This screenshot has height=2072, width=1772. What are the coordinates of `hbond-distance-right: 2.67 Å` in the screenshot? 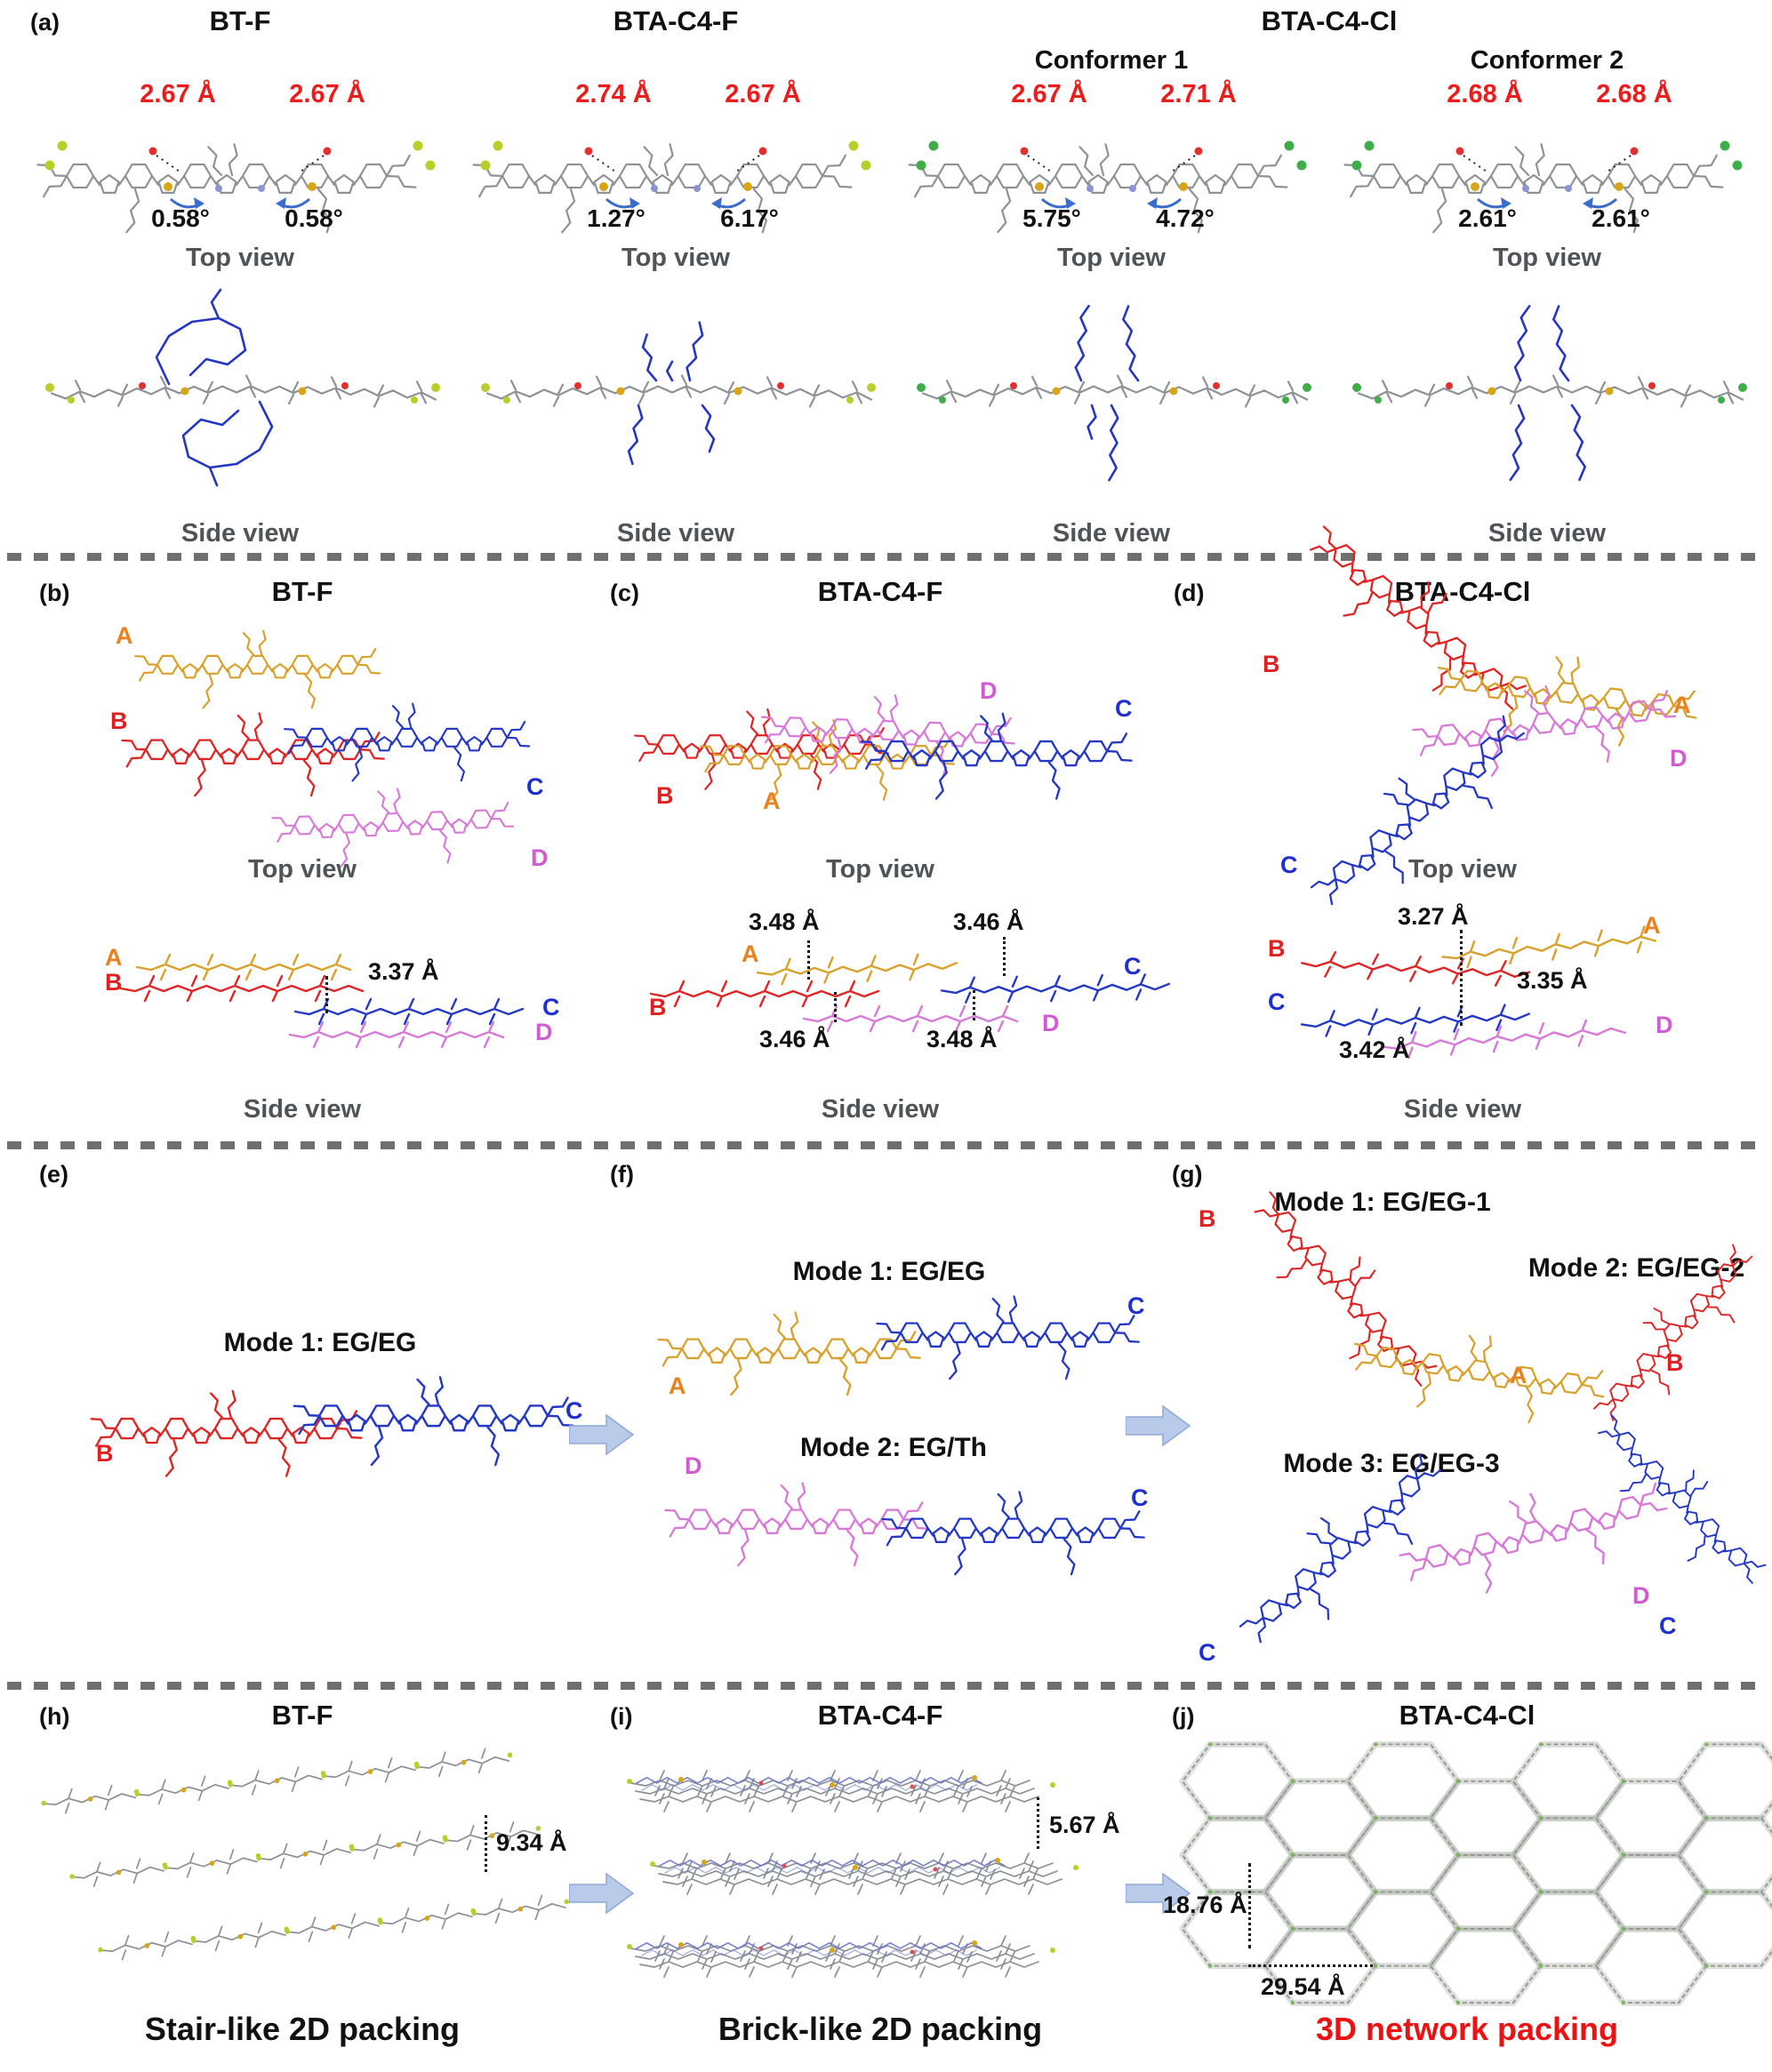 It's located at (763, 94).